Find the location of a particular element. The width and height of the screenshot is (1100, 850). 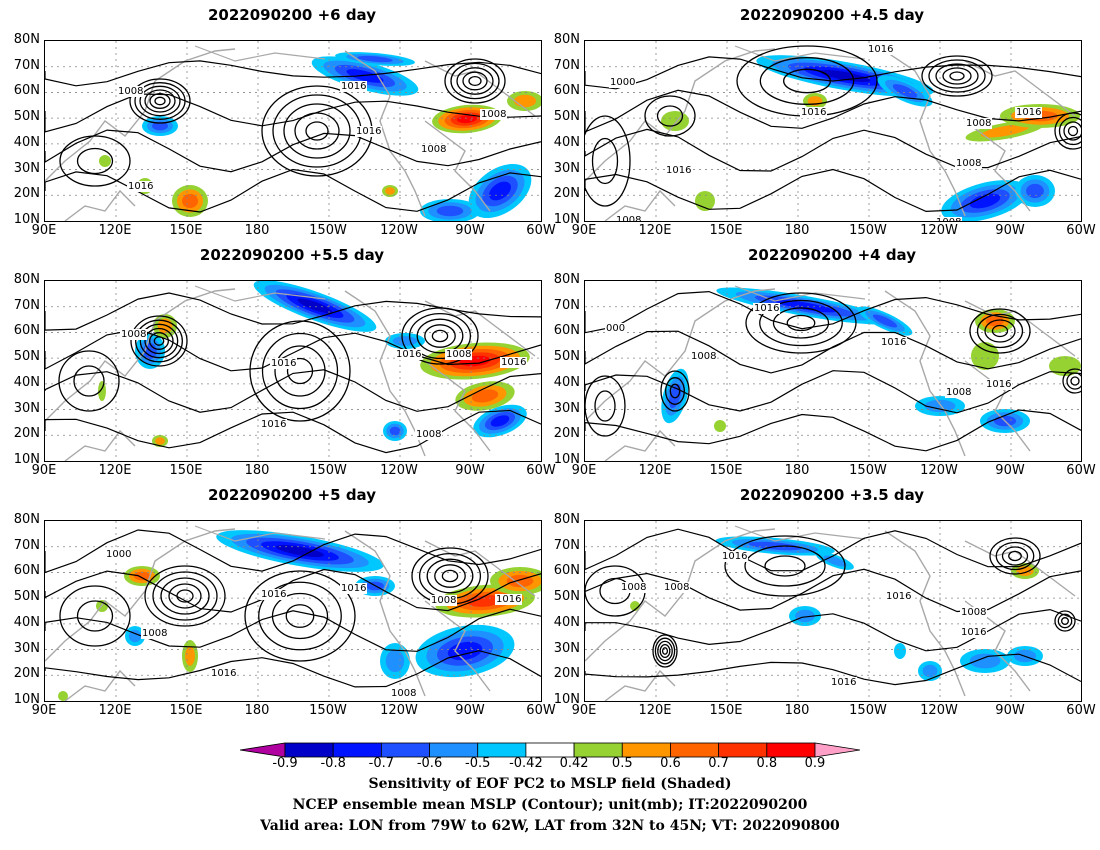

panel-title: 2022090200 +4 day is located at coordinates (832, 255).